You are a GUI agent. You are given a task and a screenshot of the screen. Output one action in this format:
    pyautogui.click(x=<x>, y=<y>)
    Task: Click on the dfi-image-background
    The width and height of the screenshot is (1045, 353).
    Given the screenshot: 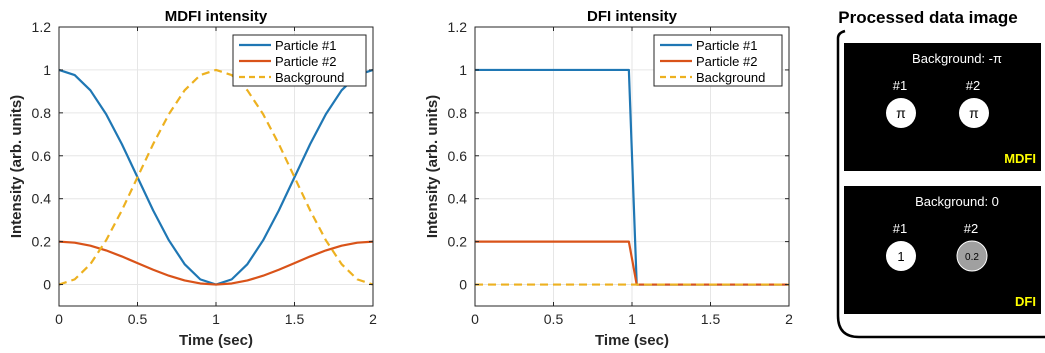 What is the action you would take?
    pyautogui.click(x=942, y=250)
    